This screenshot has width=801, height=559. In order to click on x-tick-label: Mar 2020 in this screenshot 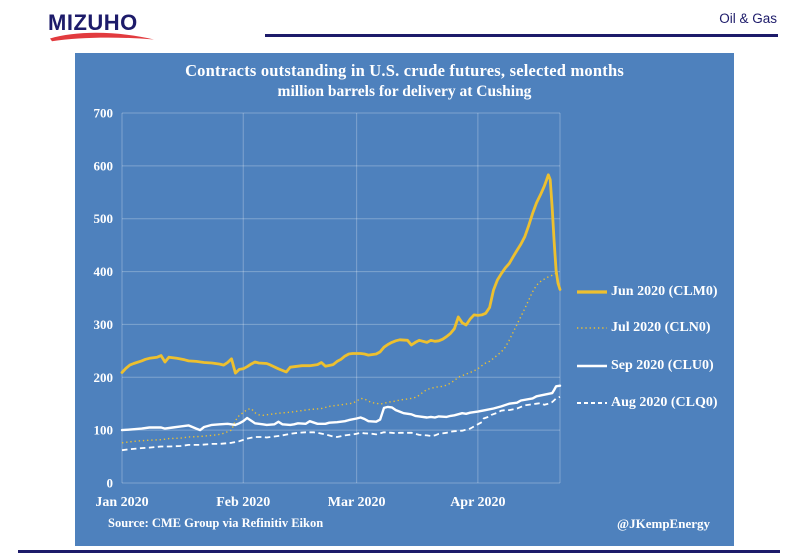, I will do `click(357, 502)`.